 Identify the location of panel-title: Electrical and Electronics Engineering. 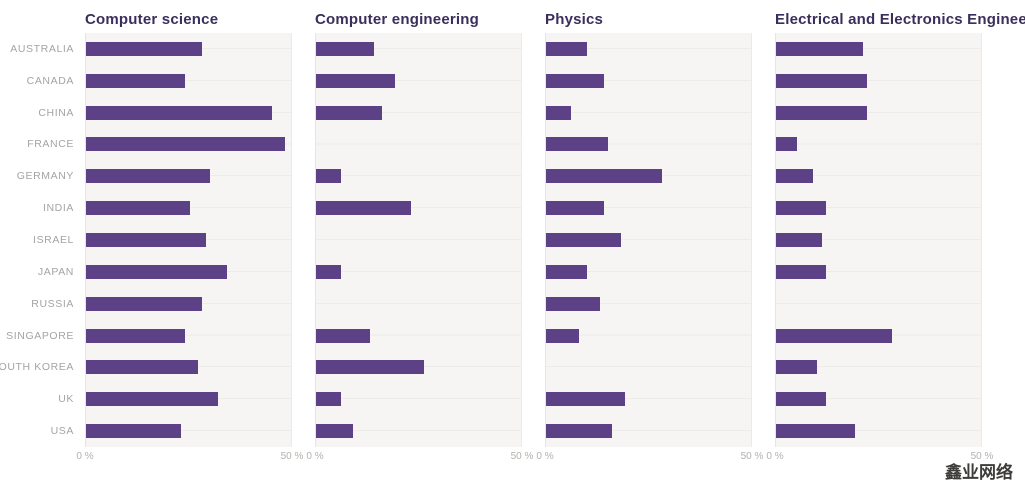
(900, 19).